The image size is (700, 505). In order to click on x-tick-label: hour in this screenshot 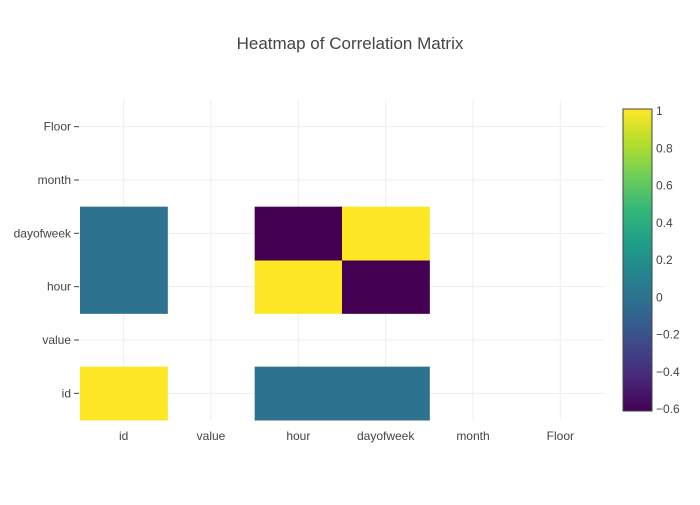, I will do `click(298, 436)`.